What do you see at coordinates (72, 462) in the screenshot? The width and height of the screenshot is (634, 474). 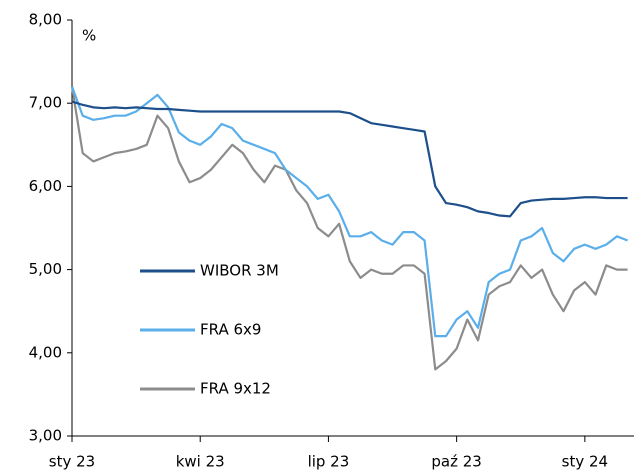 I see `x-tick-label: sty 23` at bounding box center [72, 462].